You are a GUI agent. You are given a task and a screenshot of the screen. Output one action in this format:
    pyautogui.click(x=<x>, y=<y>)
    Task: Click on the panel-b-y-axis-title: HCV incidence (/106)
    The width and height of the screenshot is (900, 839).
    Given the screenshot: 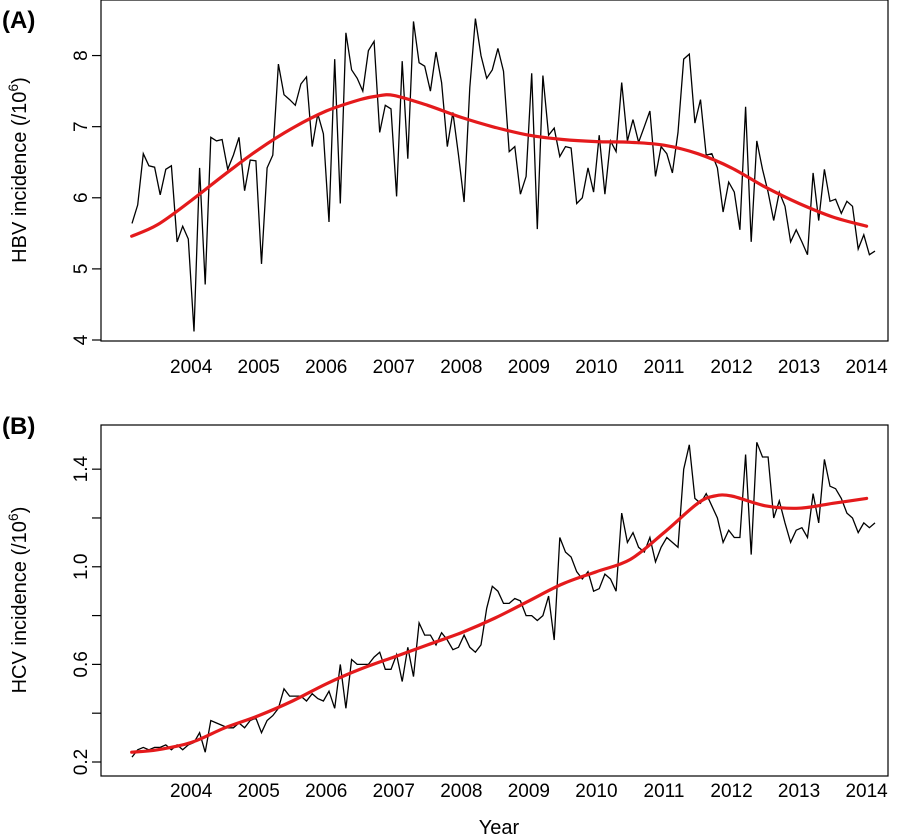 What is the action you would take?
    pyautogui.click(x=18, y=600)
    